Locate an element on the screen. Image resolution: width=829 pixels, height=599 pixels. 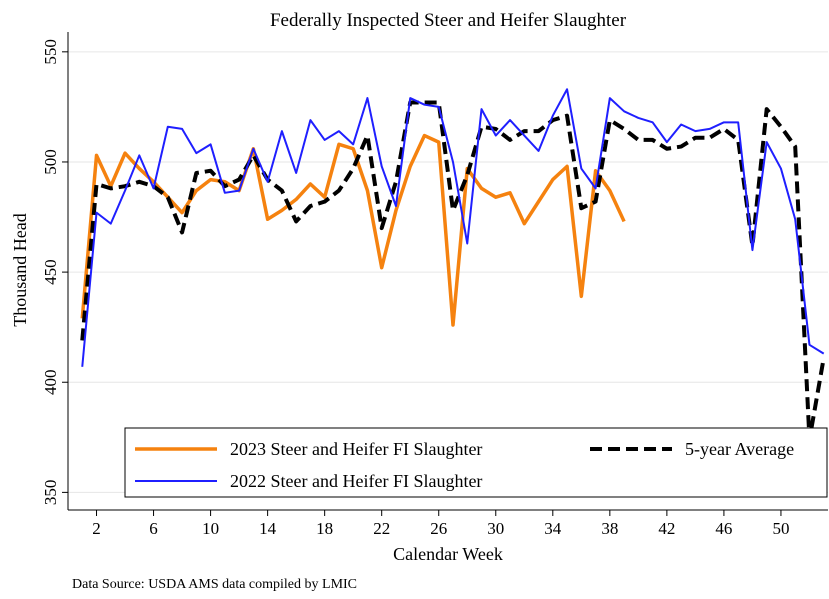
y-axis-label: Thousand Head is located at coordinates (20, 269).